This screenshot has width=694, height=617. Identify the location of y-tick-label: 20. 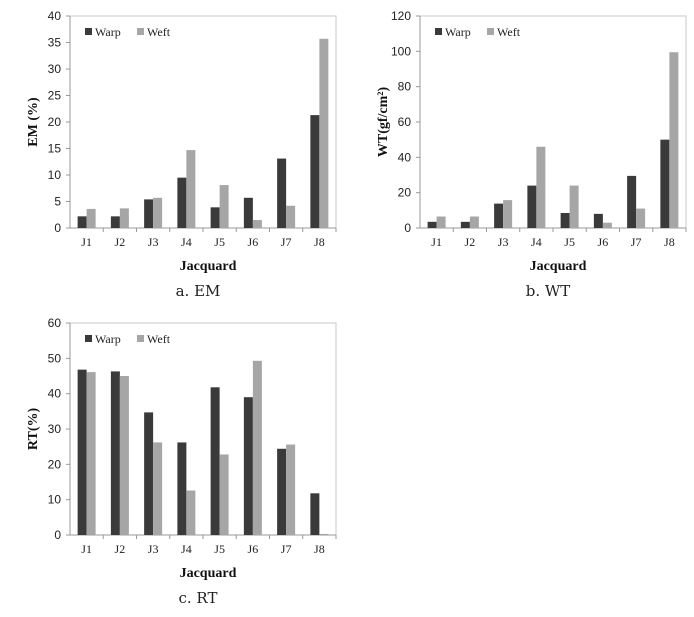
(55, 122).